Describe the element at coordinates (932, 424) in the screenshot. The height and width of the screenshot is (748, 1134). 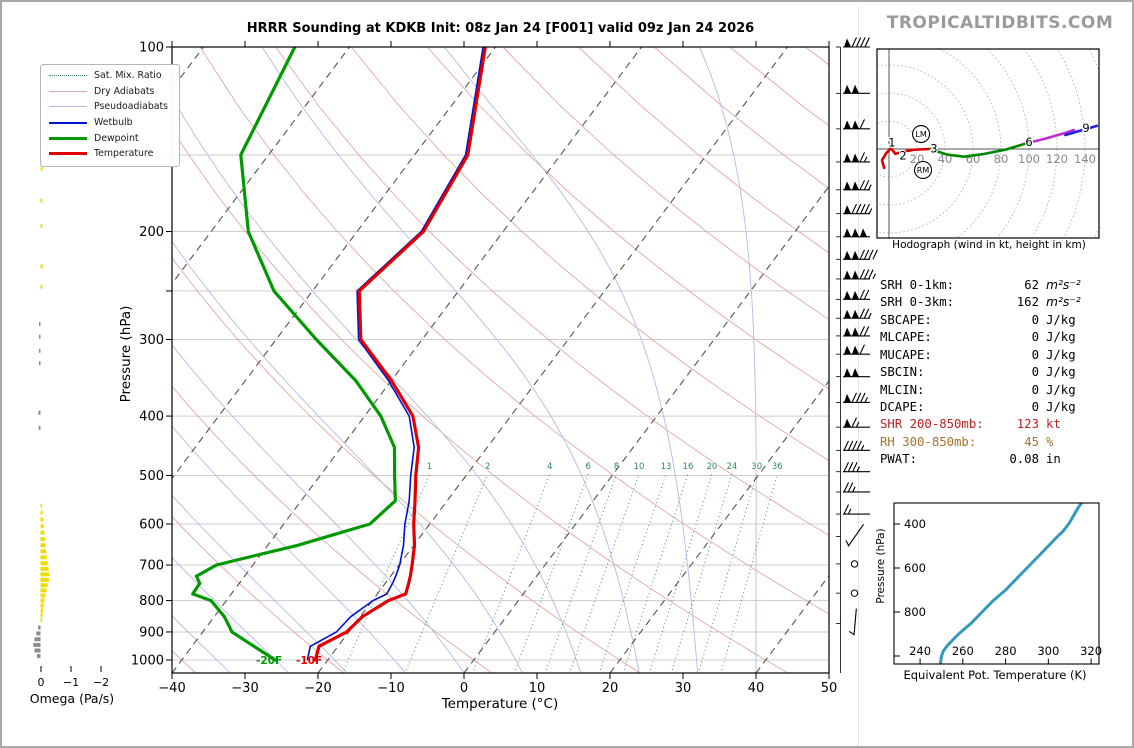
I see `stat-label: SHR 200-850mb:` at that location.